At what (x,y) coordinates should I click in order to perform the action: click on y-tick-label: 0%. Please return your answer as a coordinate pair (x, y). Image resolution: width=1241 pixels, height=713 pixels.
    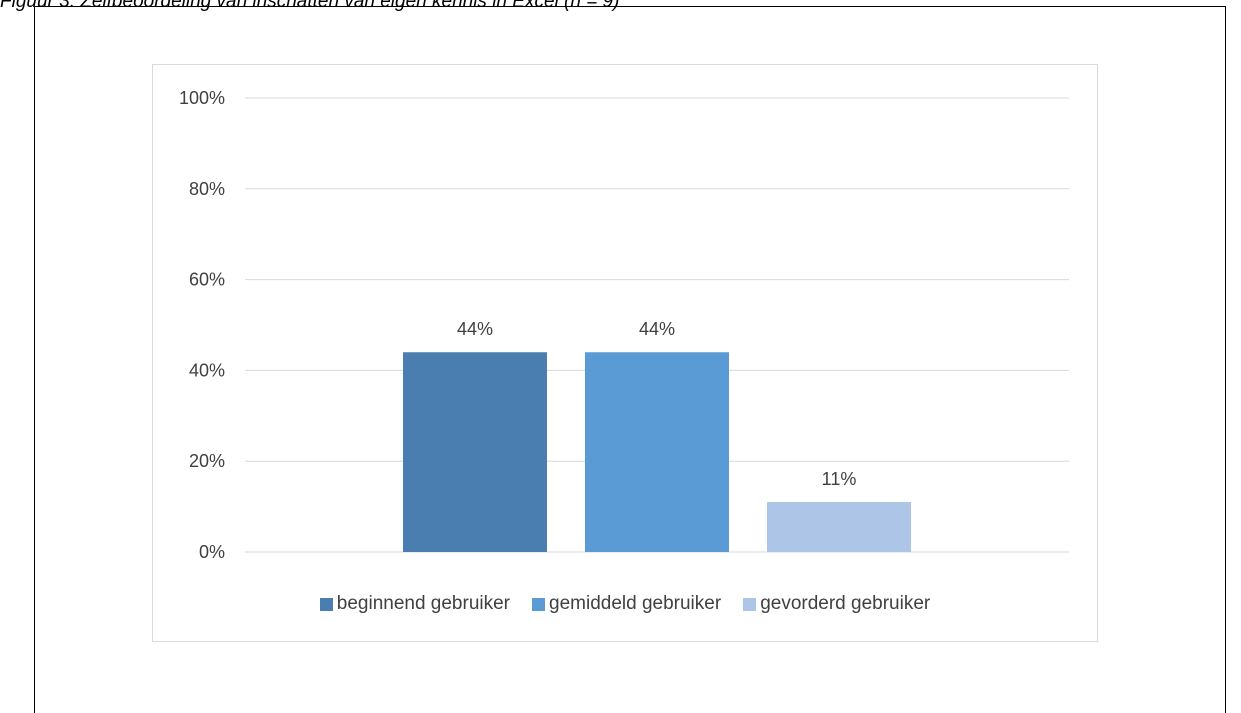
    Looking at the image, I should click on (212, 552).